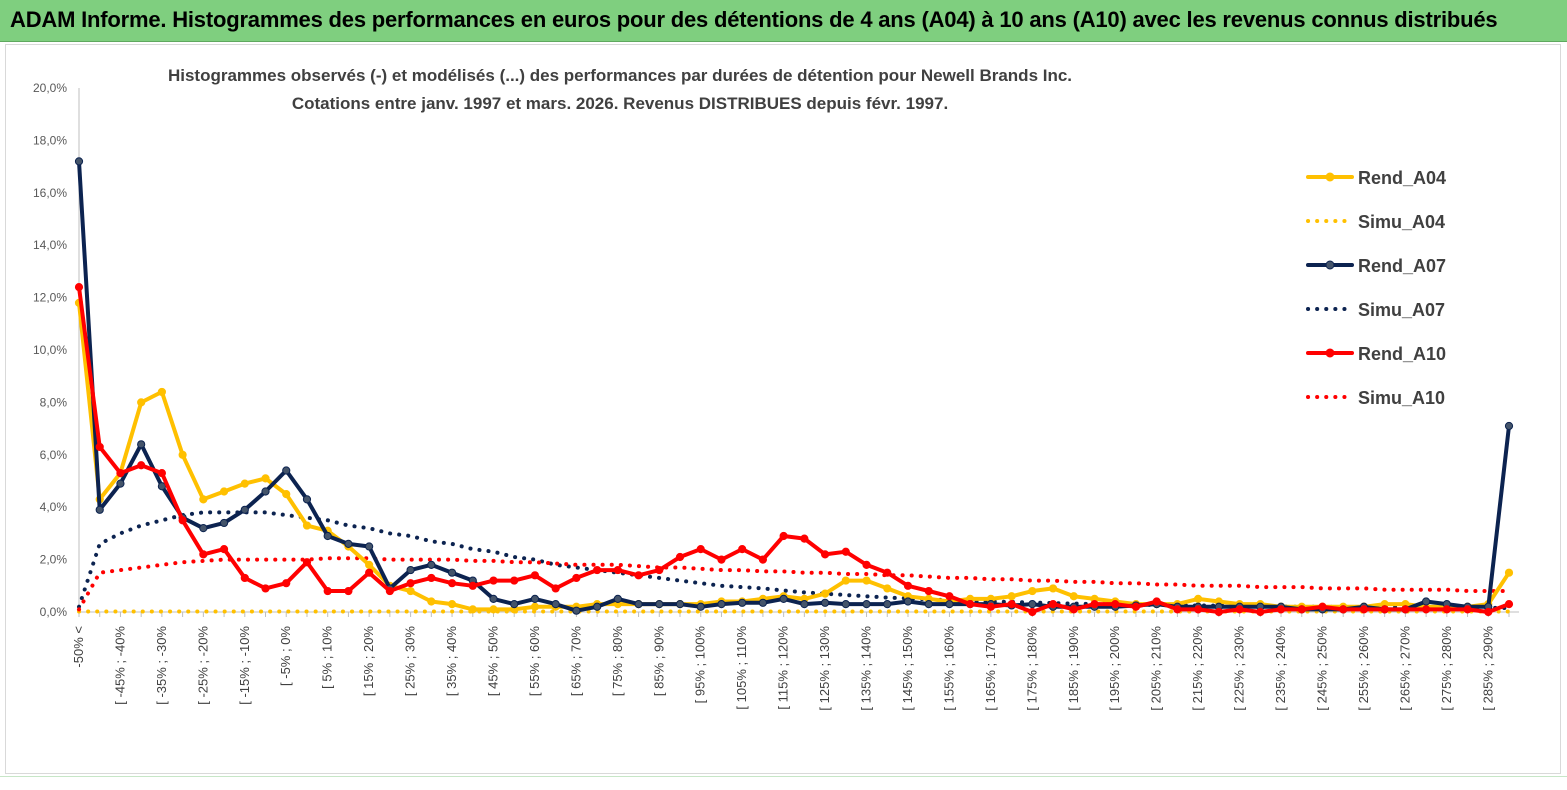 This screenshot has width=1567, height=790. What do you see at coordinates (1330, 353) in the screenshot?
I see `legend-marker-rend-a10` at bounding box center [1330, 353].